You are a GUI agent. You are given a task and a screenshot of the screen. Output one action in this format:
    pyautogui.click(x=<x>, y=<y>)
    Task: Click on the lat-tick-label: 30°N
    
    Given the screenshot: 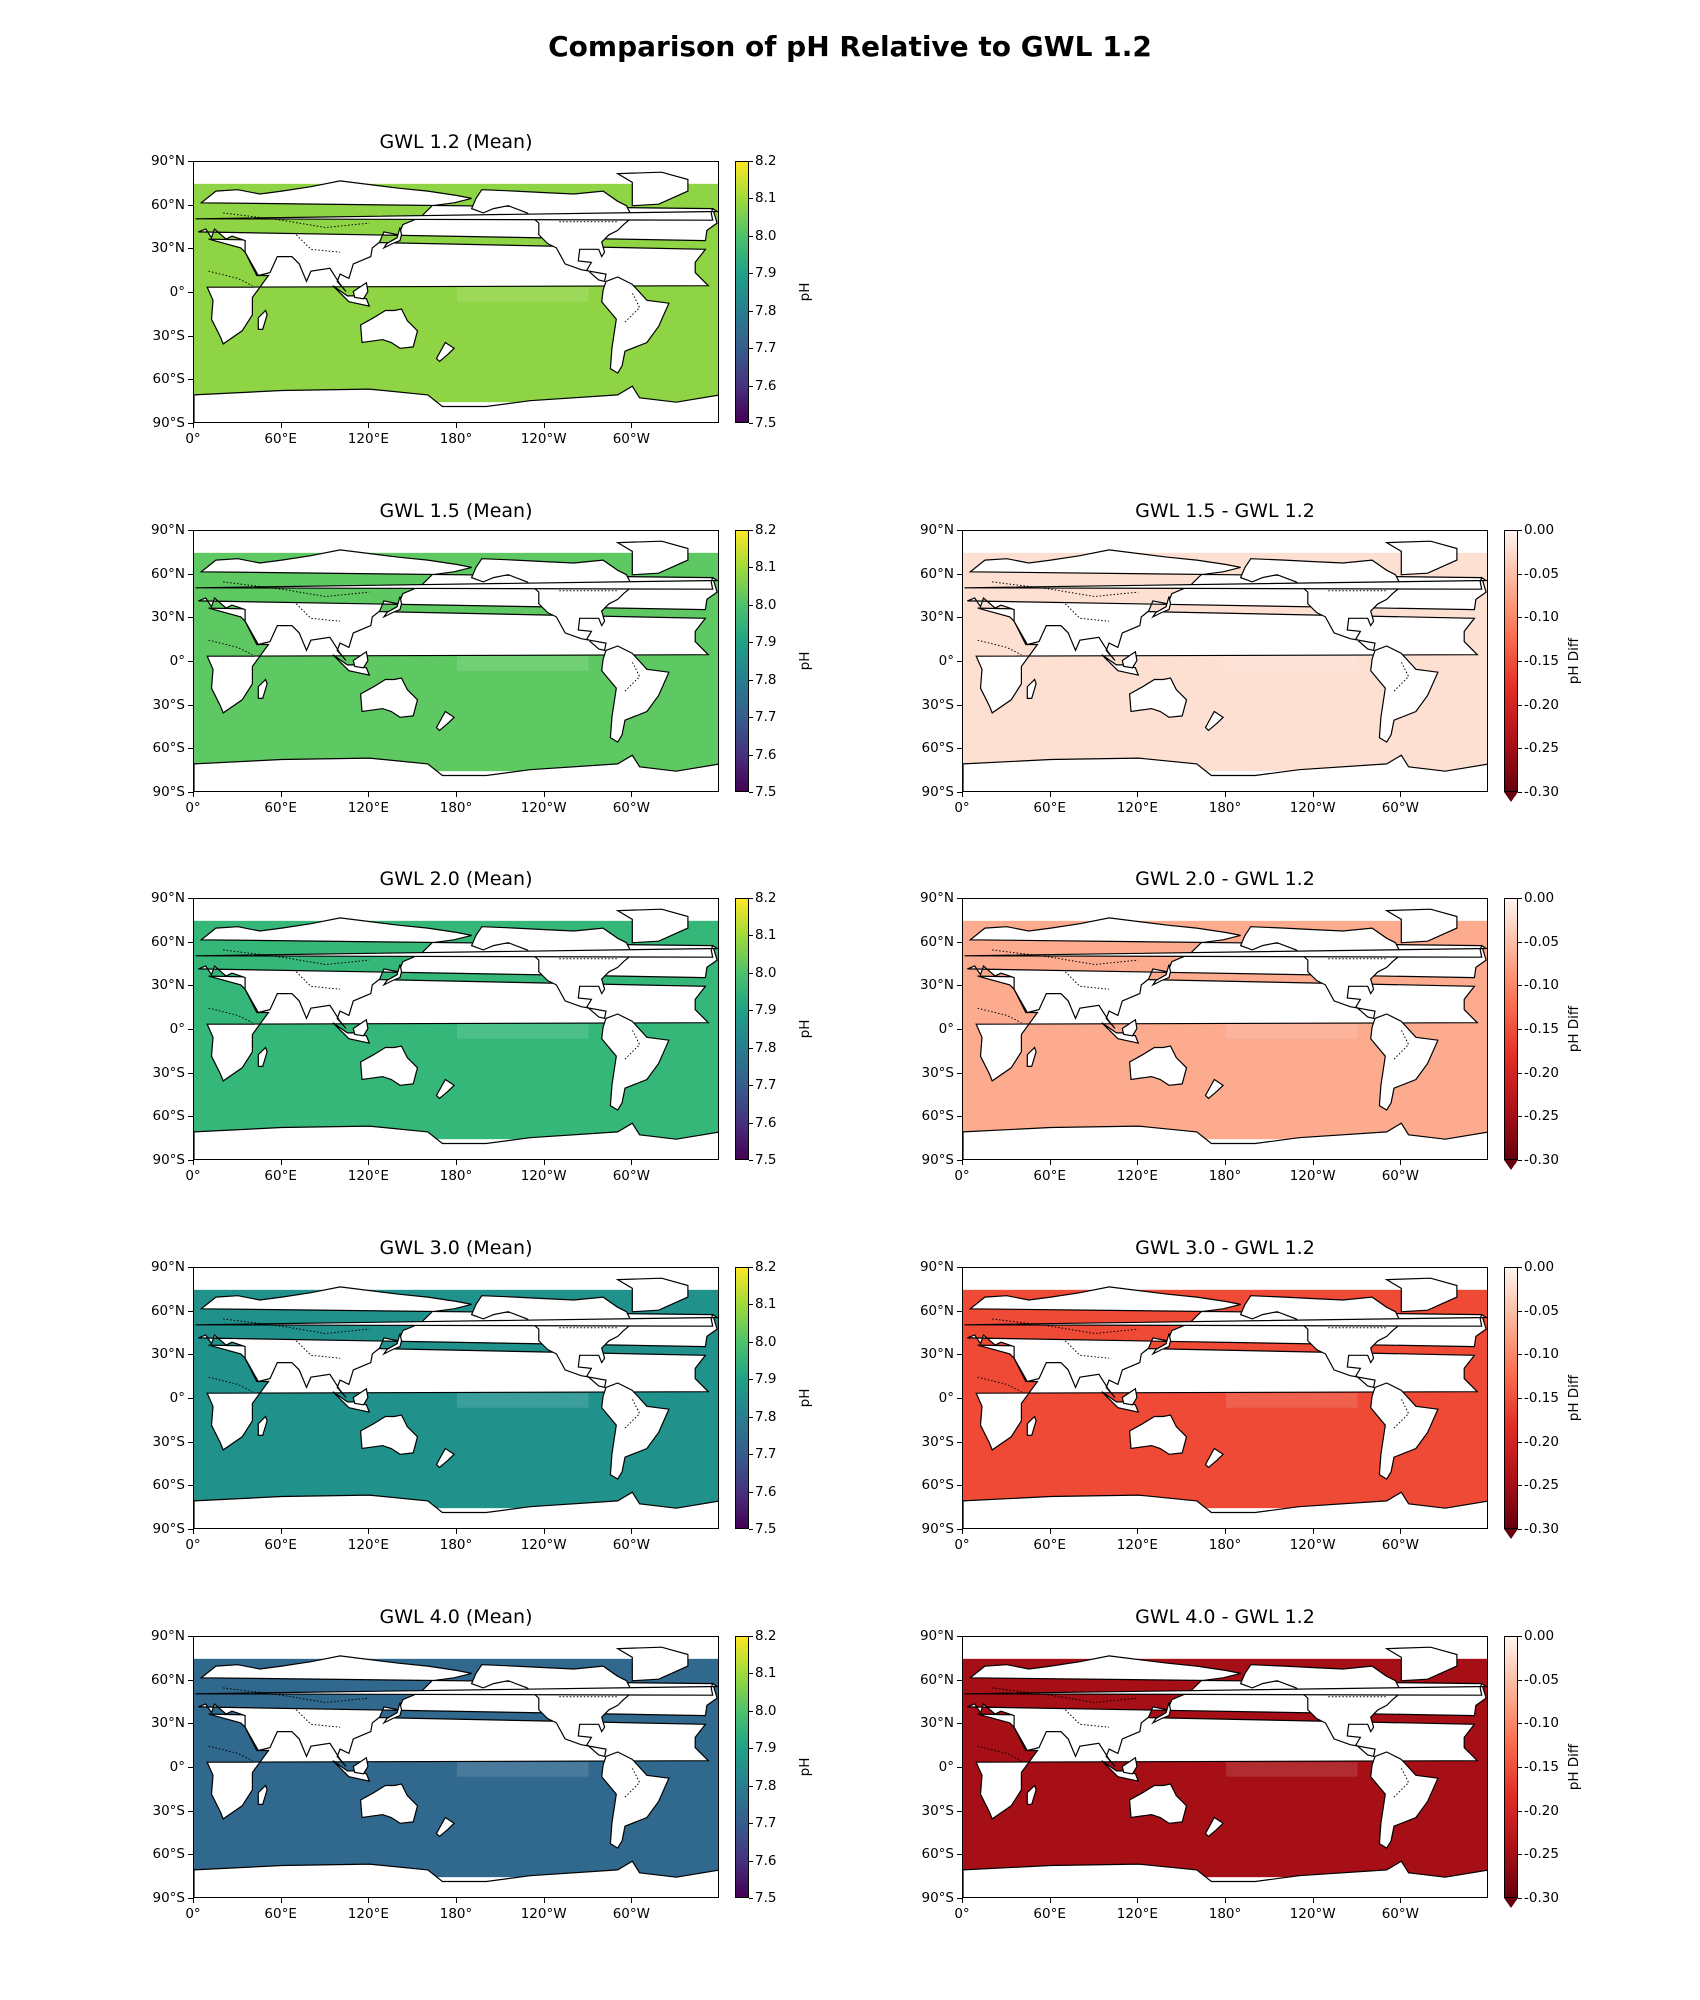 What is the action you would take?
    pyautogui.click(x=167, y=985)
    